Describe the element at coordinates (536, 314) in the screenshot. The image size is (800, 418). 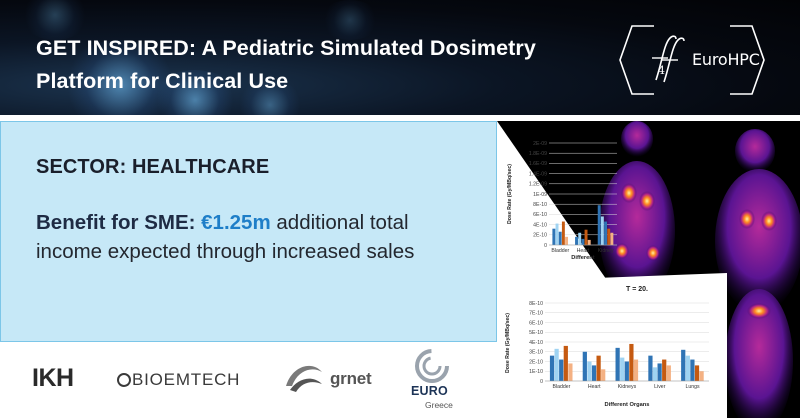
I see `y-tick-label: 7E-10` at that location.